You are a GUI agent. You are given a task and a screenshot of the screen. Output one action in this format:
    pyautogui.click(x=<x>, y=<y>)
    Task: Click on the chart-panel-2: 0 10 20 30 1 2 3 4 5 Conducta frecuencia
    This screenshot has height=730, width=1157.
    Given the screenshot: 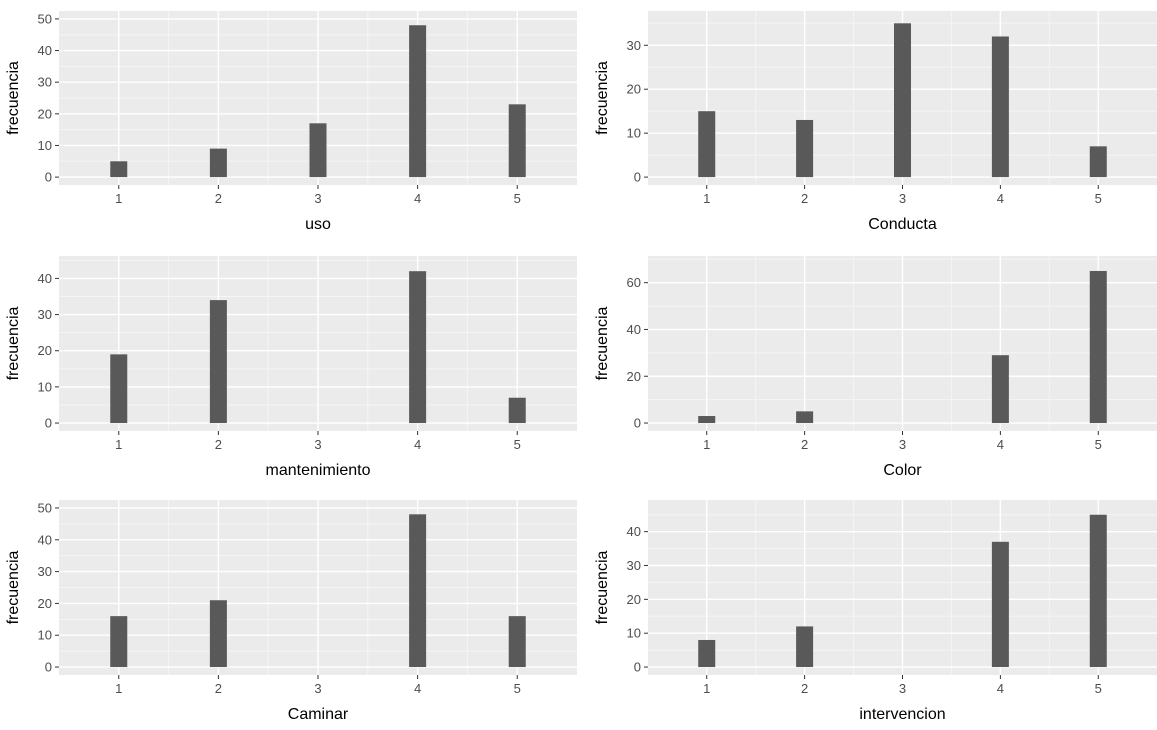 What is the action you would take?
    pyautogui.click(x=875, y=122)
    